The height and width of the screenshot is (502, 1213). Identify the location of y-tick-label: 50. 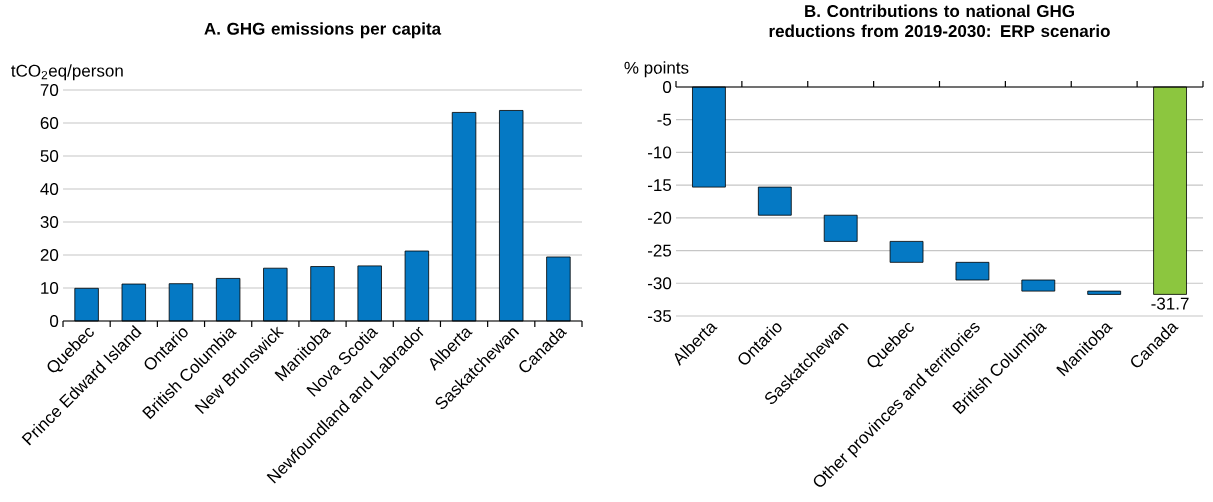
(49, 156).